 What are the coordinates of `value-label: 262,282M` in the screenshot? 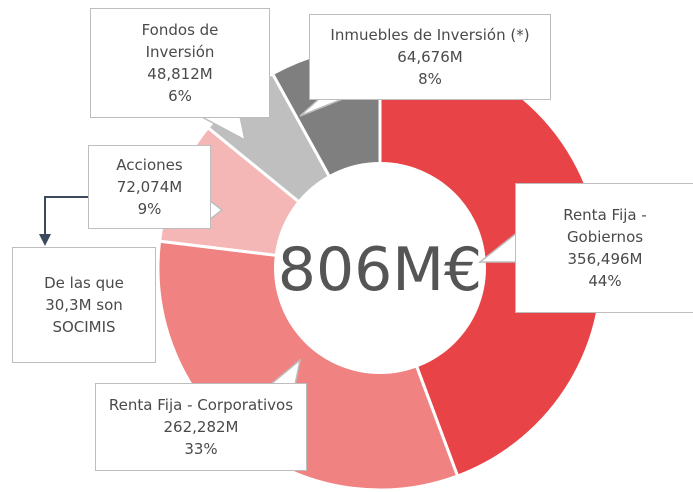 It's located at (201, 427).